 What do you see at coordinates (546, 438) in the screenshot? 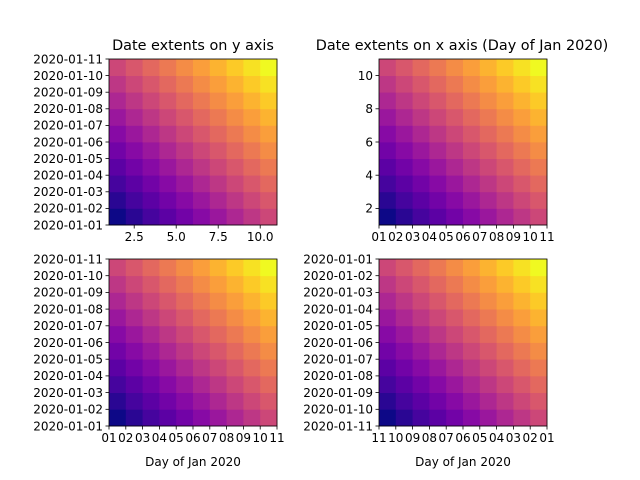
I see `x-tick-label: 01` at bounding box center [546, 438].